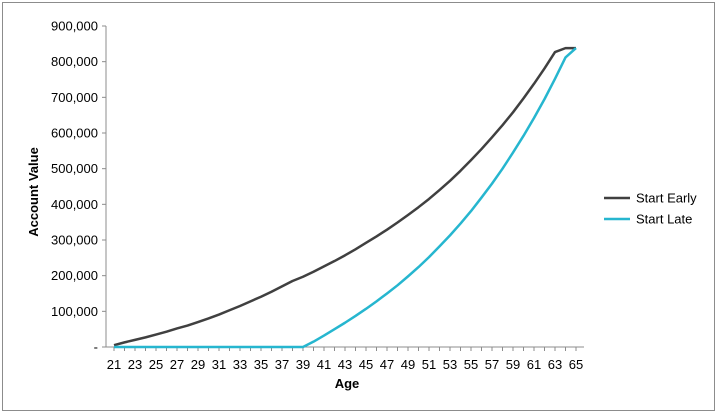  What do you see at coordinates (156, 364) in the screenshot?
I see `x-tick-label: 25` at bounding box center [156, 364].